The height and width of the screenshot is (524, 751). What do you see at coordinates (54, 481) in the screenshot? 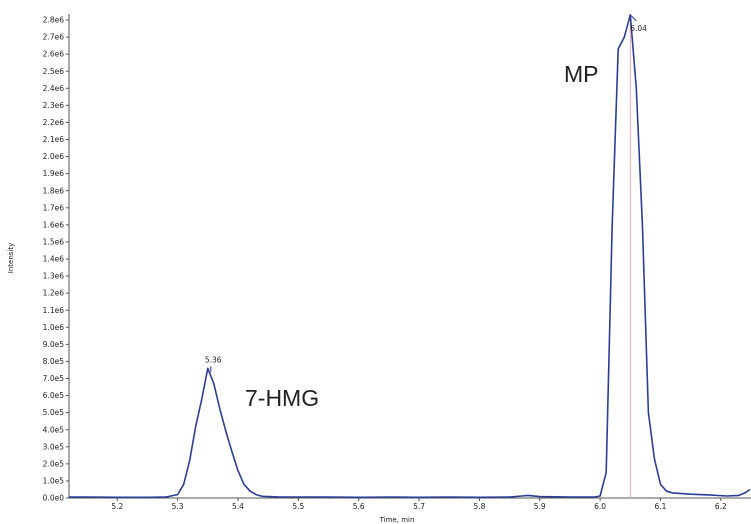
I see `y-tick-label: 1.0e5` at bounding box center [54, 481].